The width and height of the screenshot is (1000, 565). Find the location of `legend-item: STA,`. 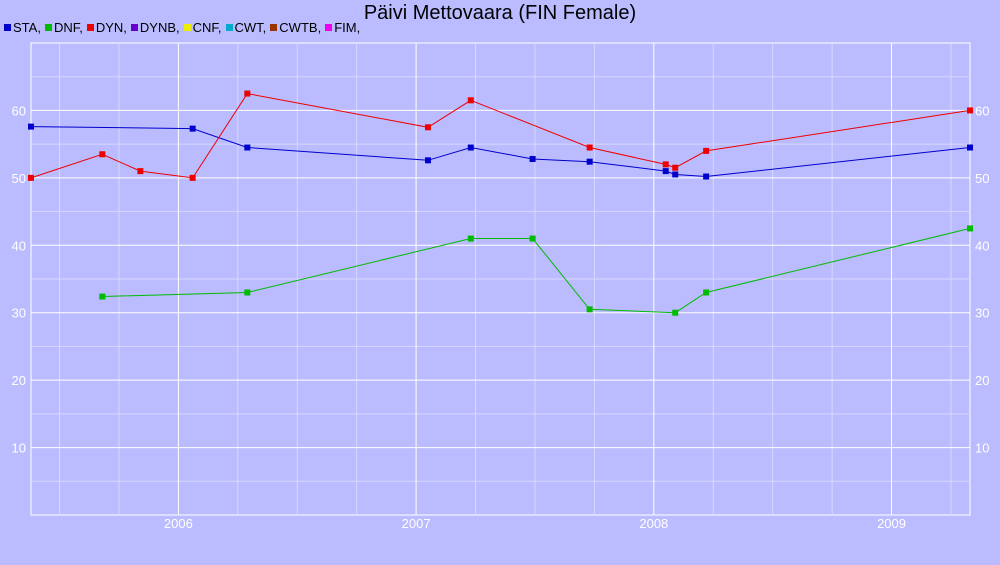

legend-item: STA, is located at coordinates (22, 27).